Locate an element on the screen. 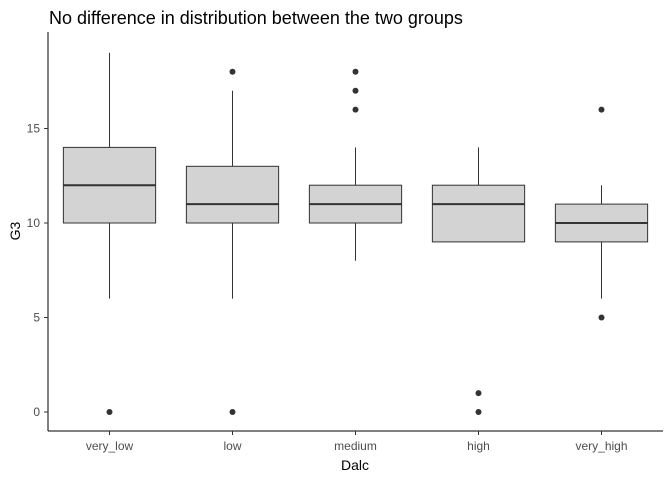 This screenshot has height=480, width=672. box-very_low is located at coordinates (109, 233).